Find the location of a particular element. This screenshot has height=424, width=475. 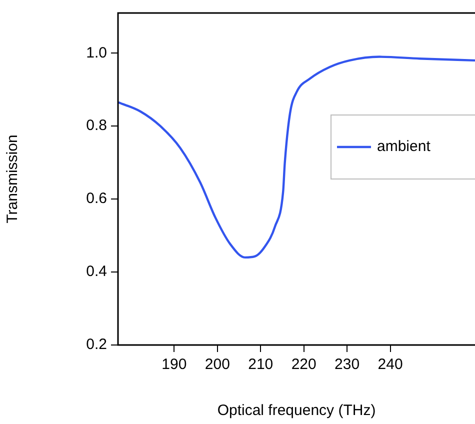

y-axis-title: Transmission is located at coordinates (13, 179).